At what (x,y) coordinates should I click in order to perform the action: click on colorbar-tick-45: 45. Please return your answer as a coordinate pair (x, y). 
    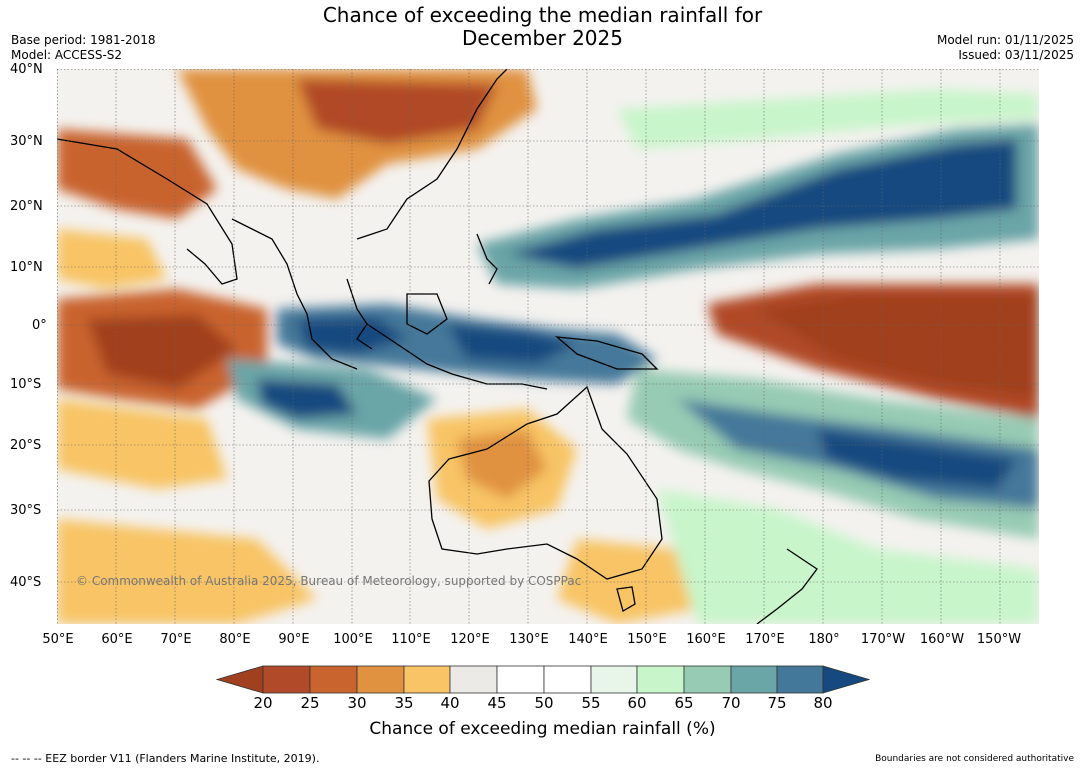
    Looking at the image, I should click on (497, 703).